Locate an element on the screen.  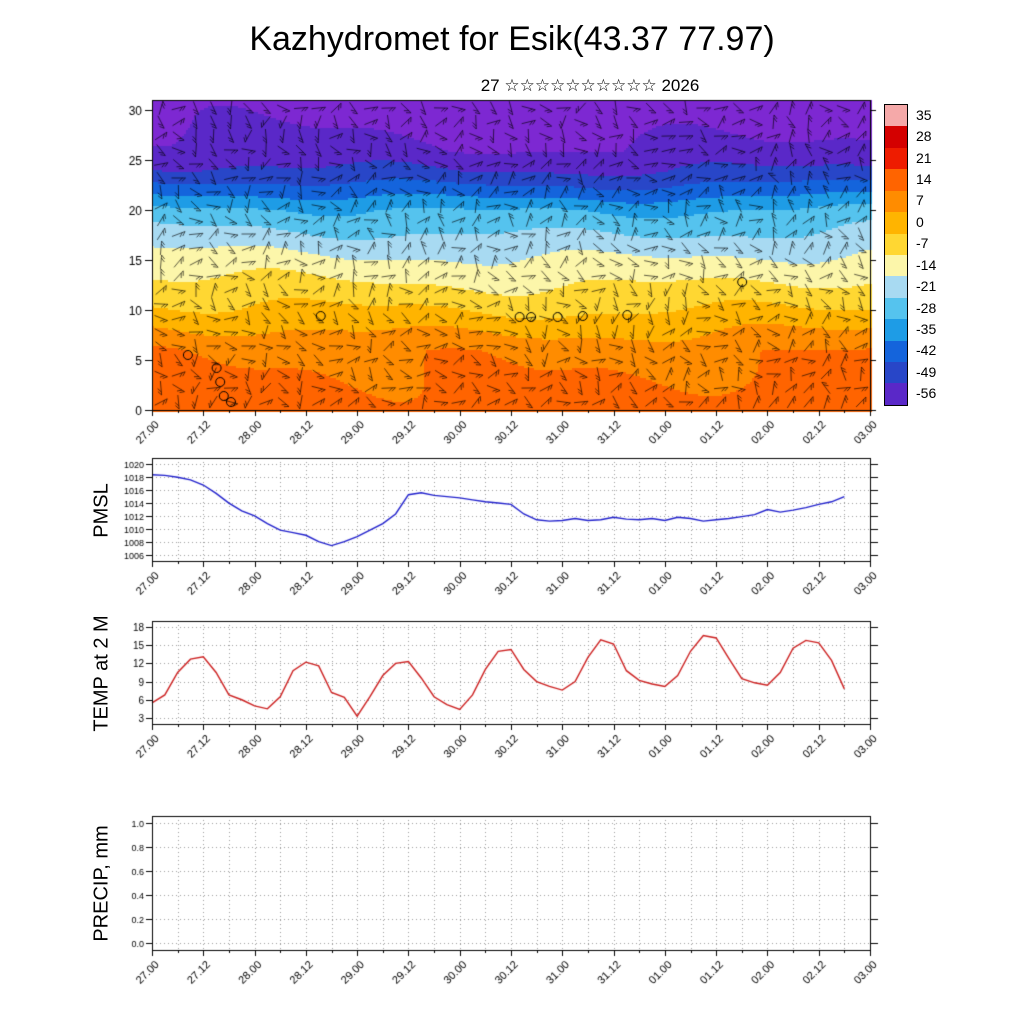
page-title: Kazhydromet for Esik(43.37 77.97) is located at coordinates (512, 39).